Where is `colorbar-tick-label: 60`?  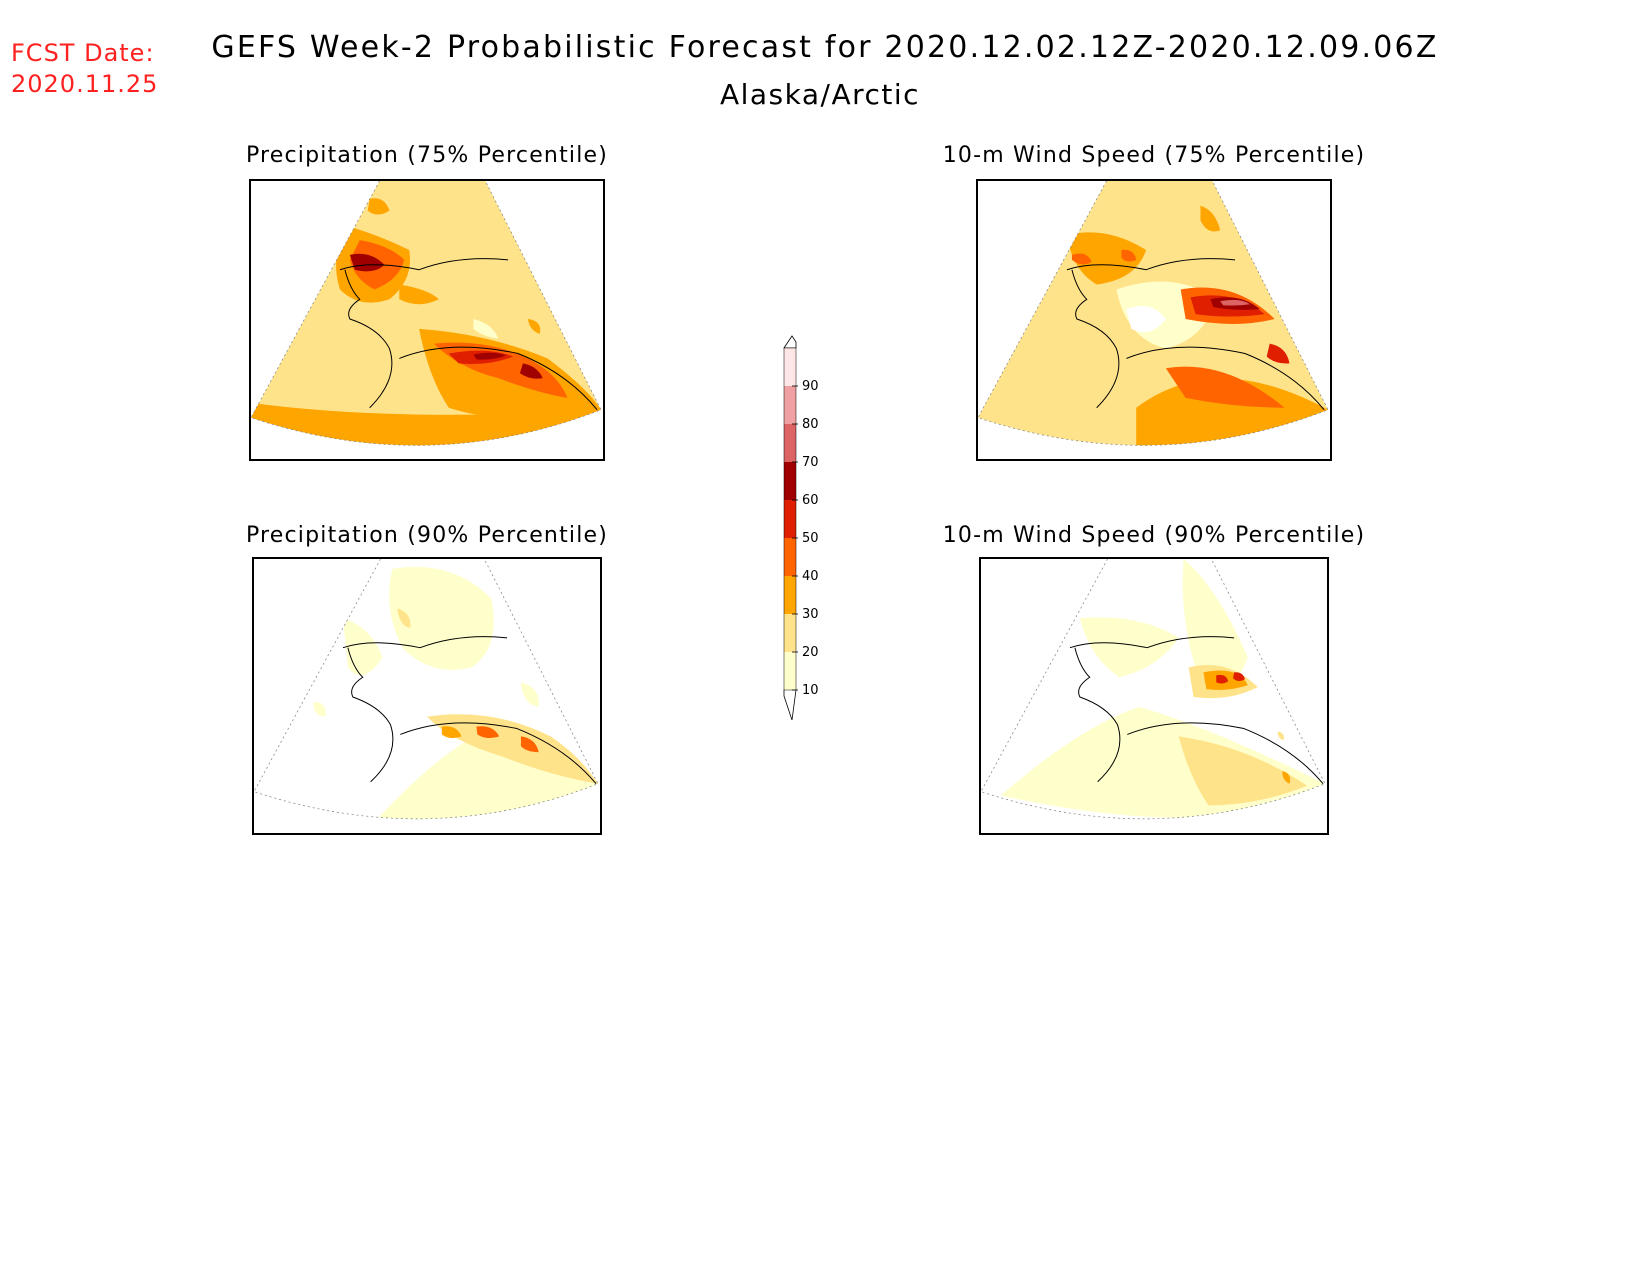
colorbar-tick-label: 60 is located at coordinates (810, 500).